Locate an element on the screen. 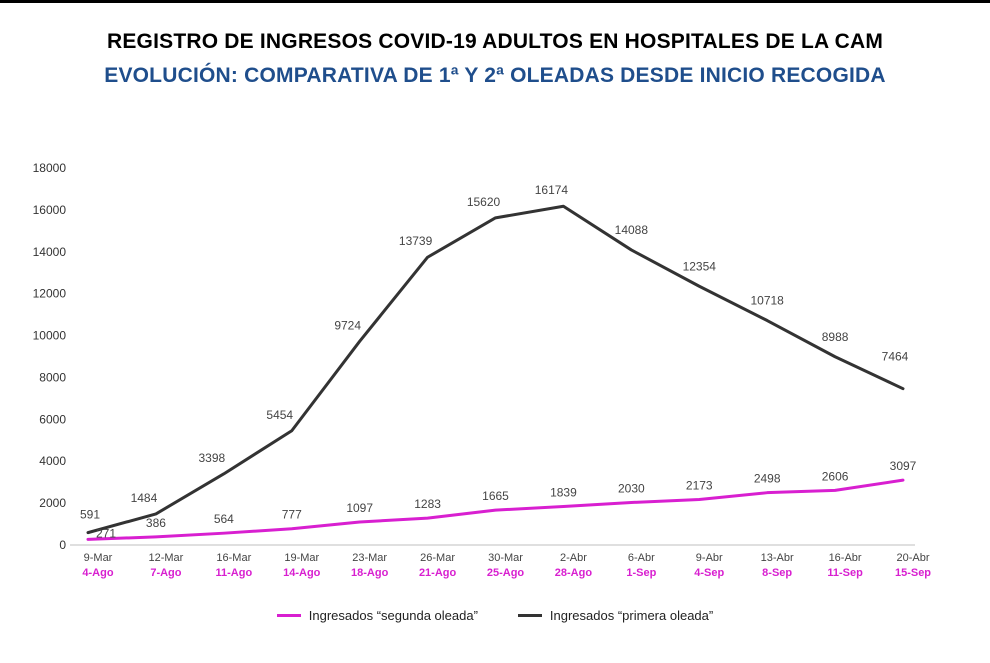 The width and height of the screenshot is (990, 663). y-tick-label: 6000 is located at coordinates (52, 419).